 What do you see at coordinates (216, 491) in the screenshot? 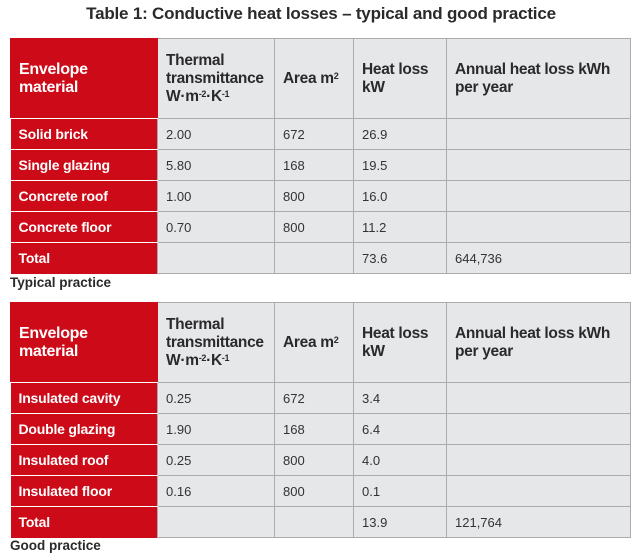
I see `row-transmittance: 0.16` at bounding box center [216, 491].